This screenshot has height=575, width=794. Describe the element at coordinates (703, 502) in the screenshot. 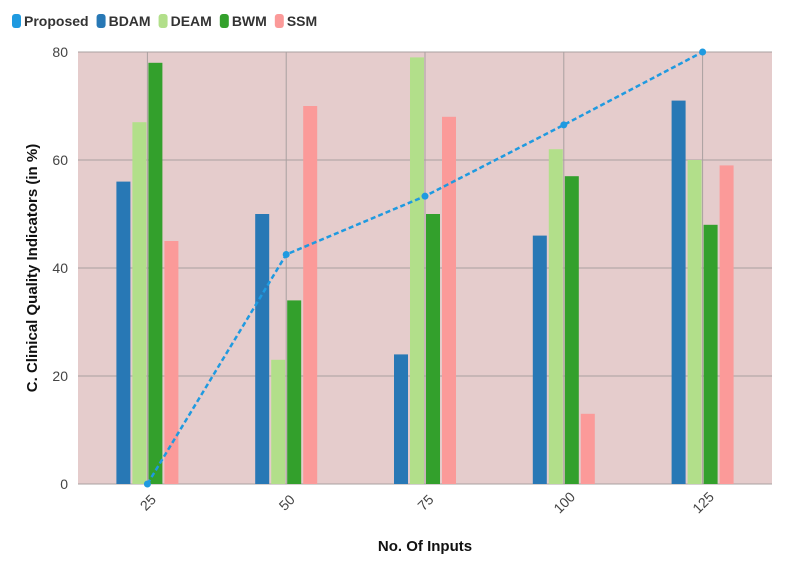

I see `x-tick-label: 125` at that location.